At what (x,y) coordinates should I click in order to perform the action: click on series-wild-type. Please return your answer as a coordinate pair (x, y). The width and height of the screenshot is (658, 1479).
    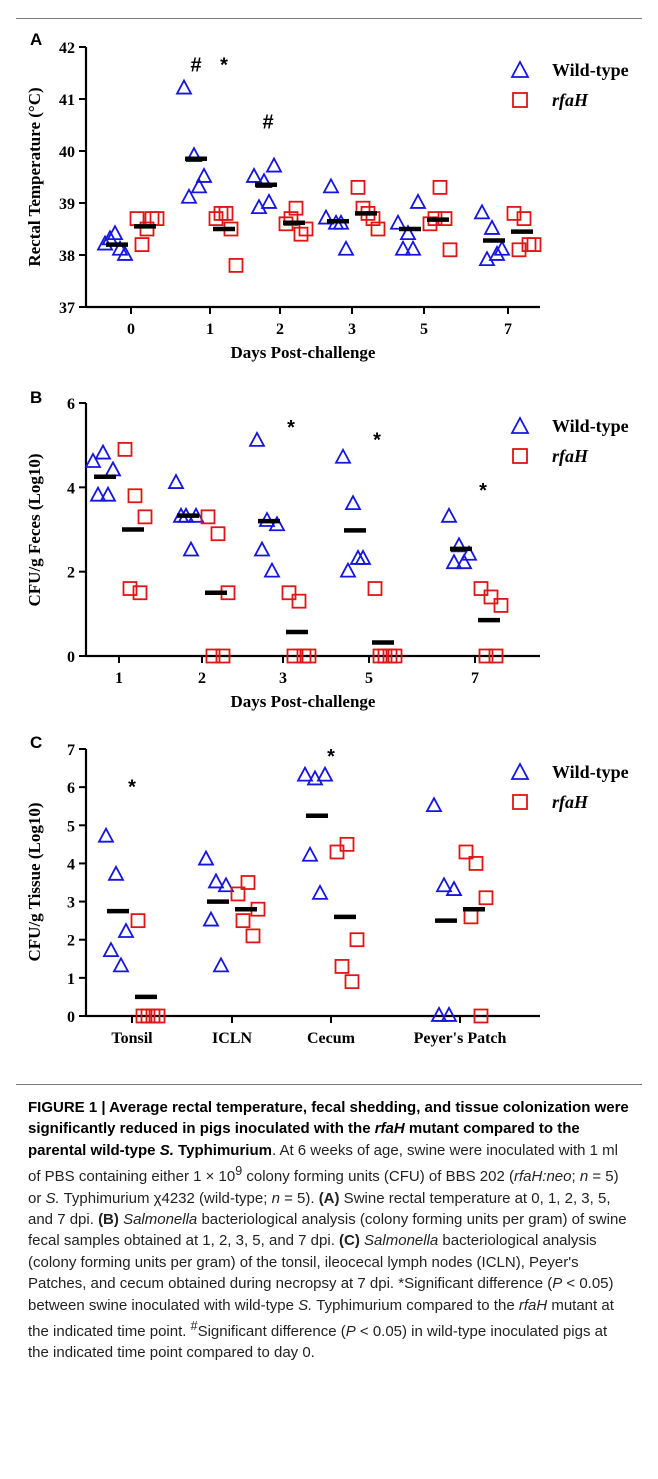
    Looking at the image, I should click on (280, 893).